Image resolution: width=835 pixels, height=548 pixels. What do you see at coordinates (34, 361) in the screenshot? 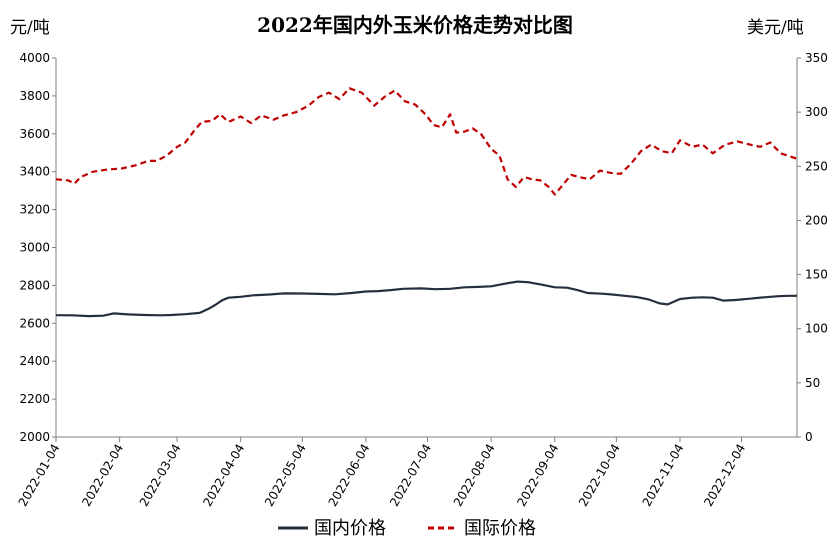
I see `left-tick-label: 2400` at bounding box center [34, 361].